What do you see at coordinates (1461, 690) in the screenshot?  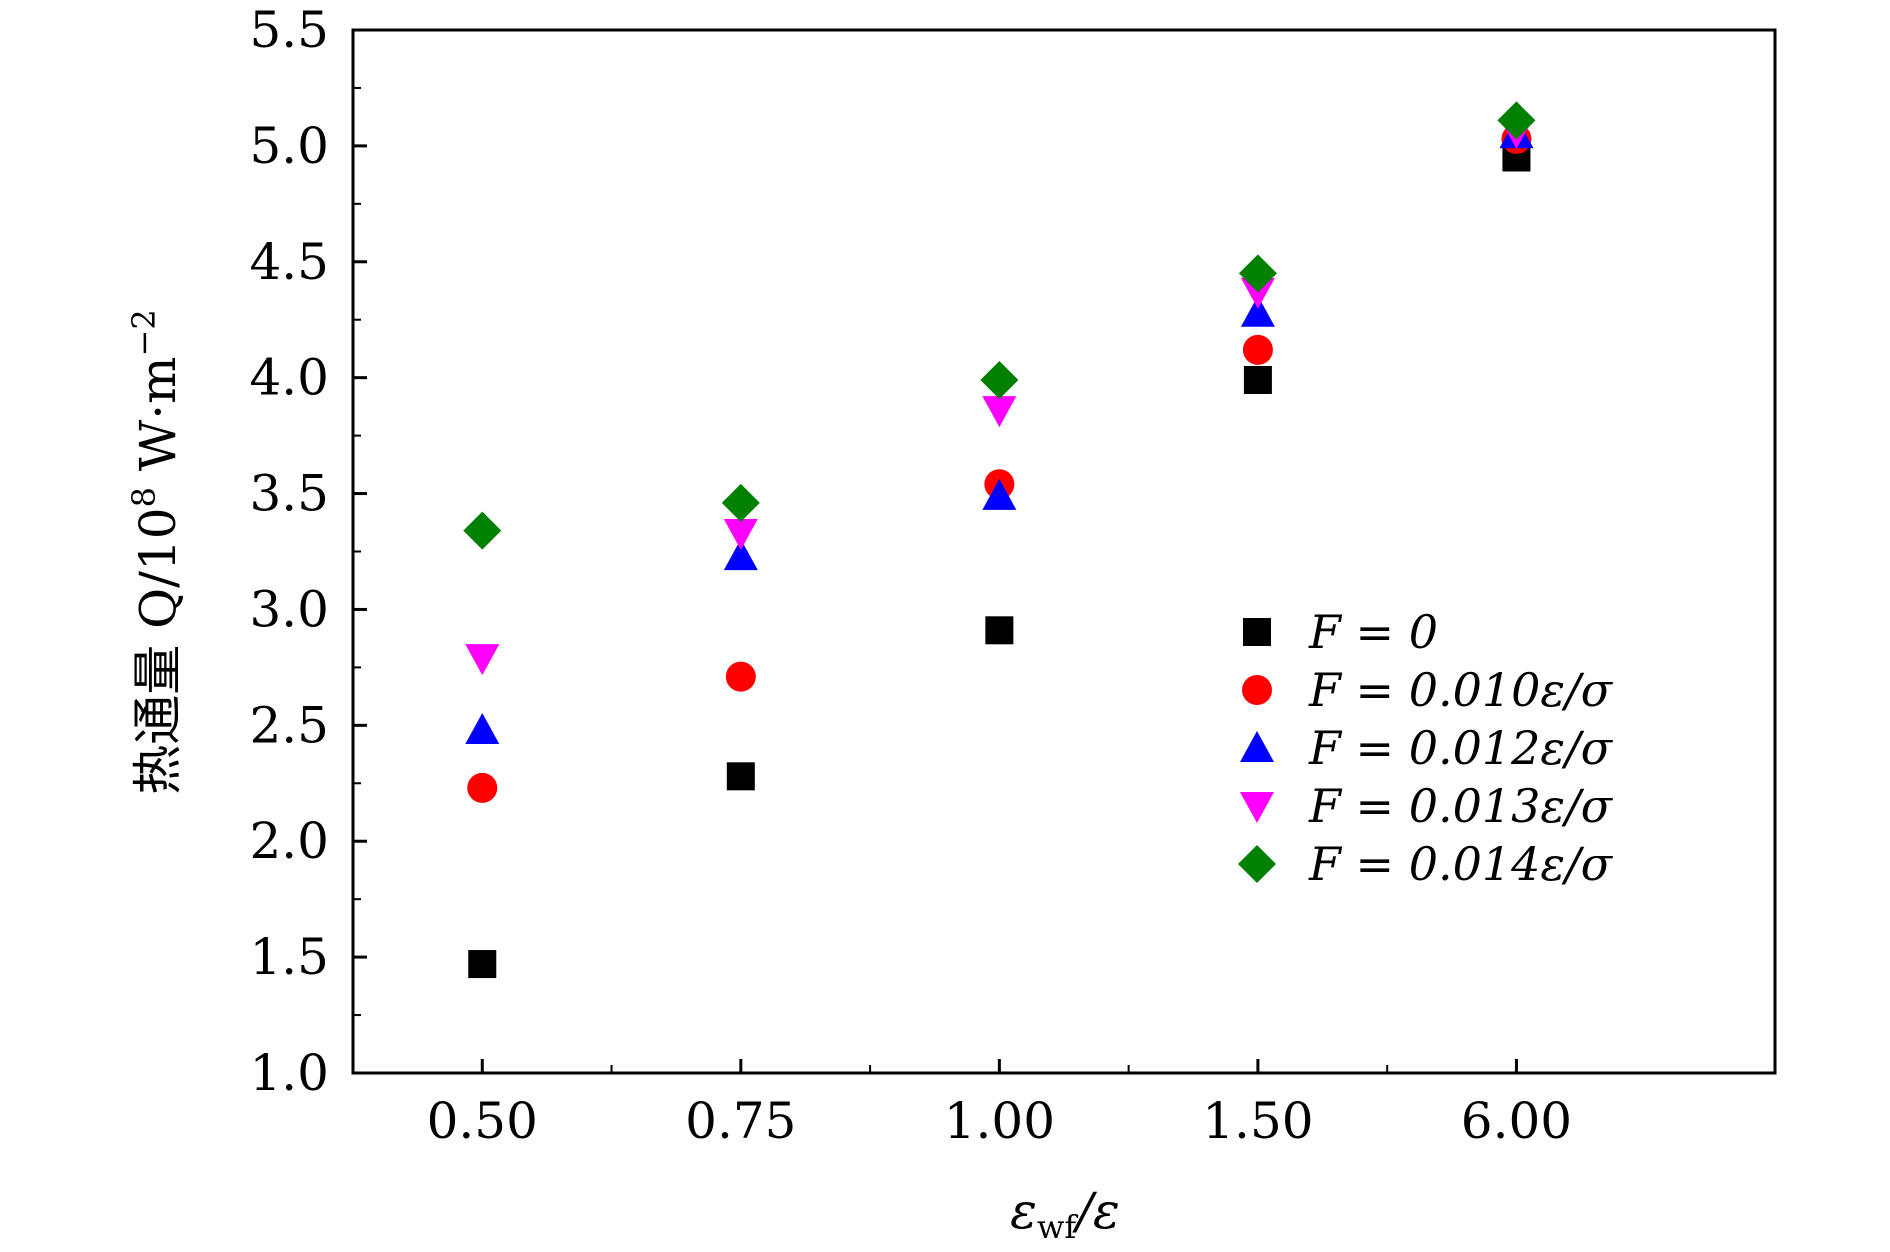 I see `legend-label: F = 0.010ε/σ` at bounding box center [1461, 690].